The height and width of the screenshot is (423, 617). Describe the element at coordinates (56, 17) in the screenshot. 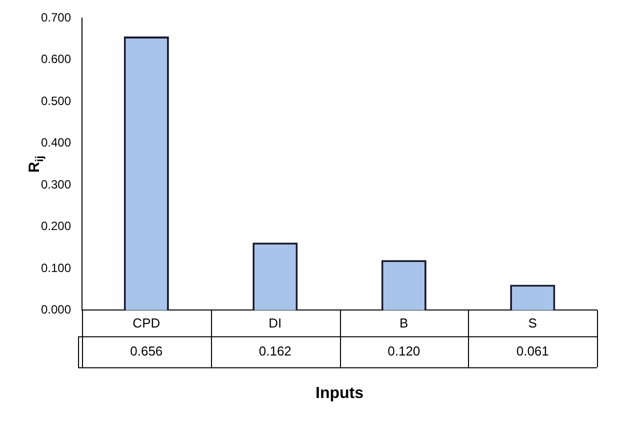

I see `y-tick-label: 0.700` at that location.